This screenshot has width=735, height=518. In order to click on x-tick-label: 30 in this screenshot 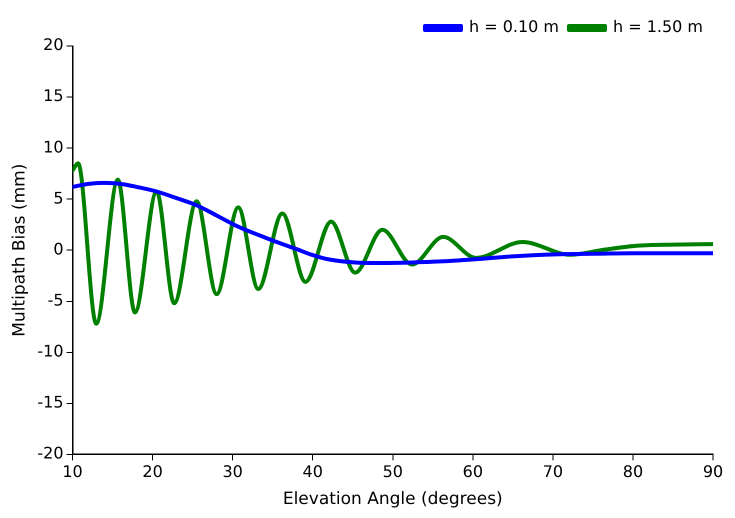, I will do `click(232, 472)`.